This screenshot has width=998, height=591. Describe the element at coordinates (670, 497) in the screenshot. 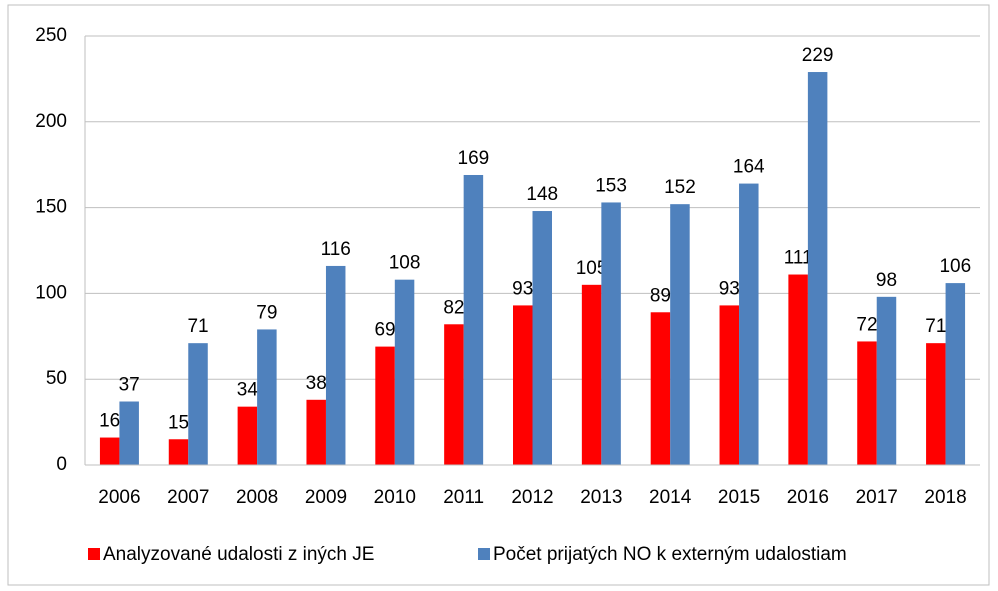

I see `x-tick-label: 2014` at that location.